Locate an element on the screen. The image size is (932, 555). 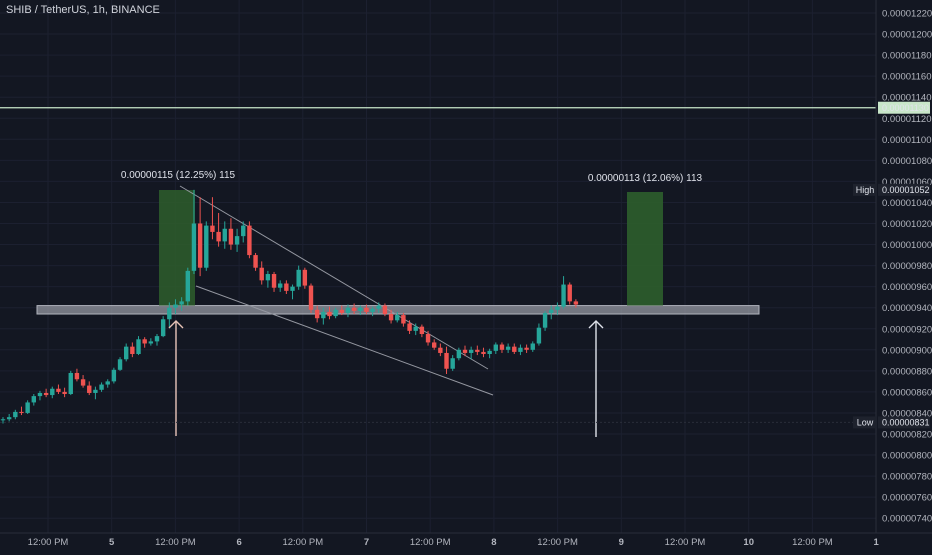
arrow-up-right is located at coordinates (596, 378).